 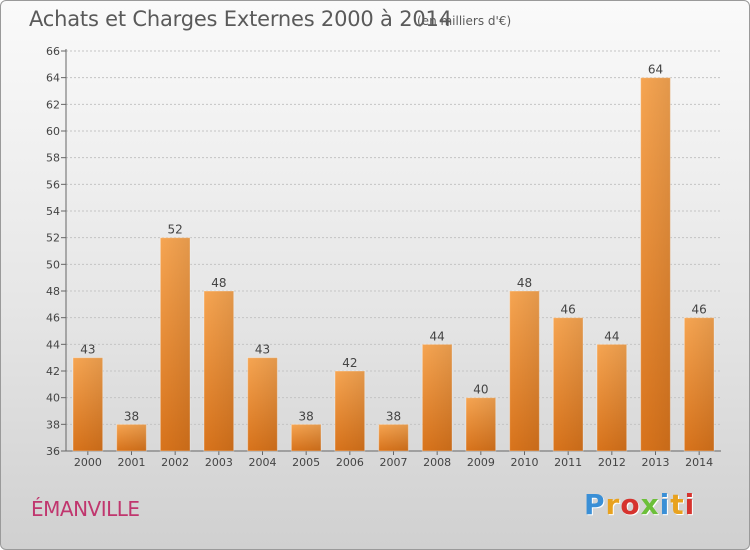 What do you see at coordinates (175, 344) in the screenshot?
I see `bar-shade-2002` at bounding box center [175, 344].